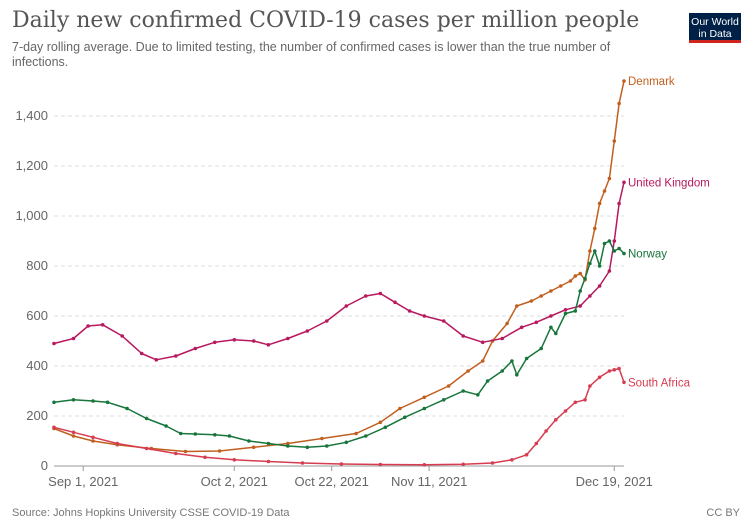  I want to click on series-line-south-africa, so click(339, 416).